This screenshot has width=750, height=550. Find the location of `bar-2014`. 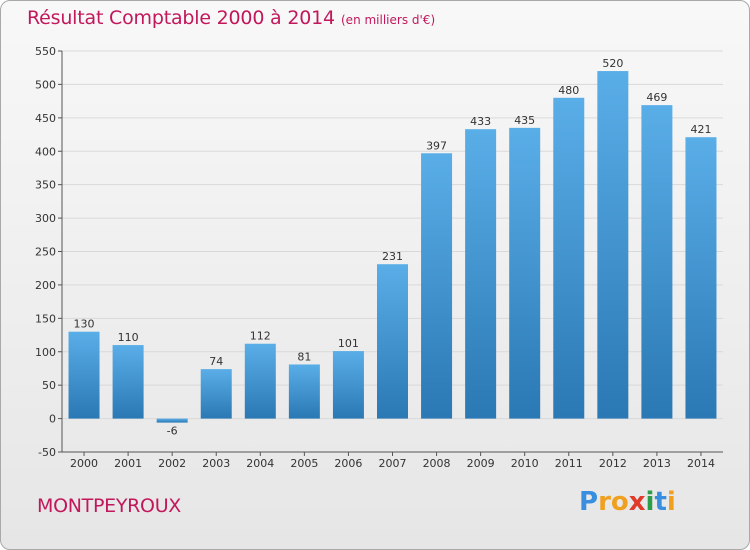

bar-2014 is located at coordinates (701, 278).